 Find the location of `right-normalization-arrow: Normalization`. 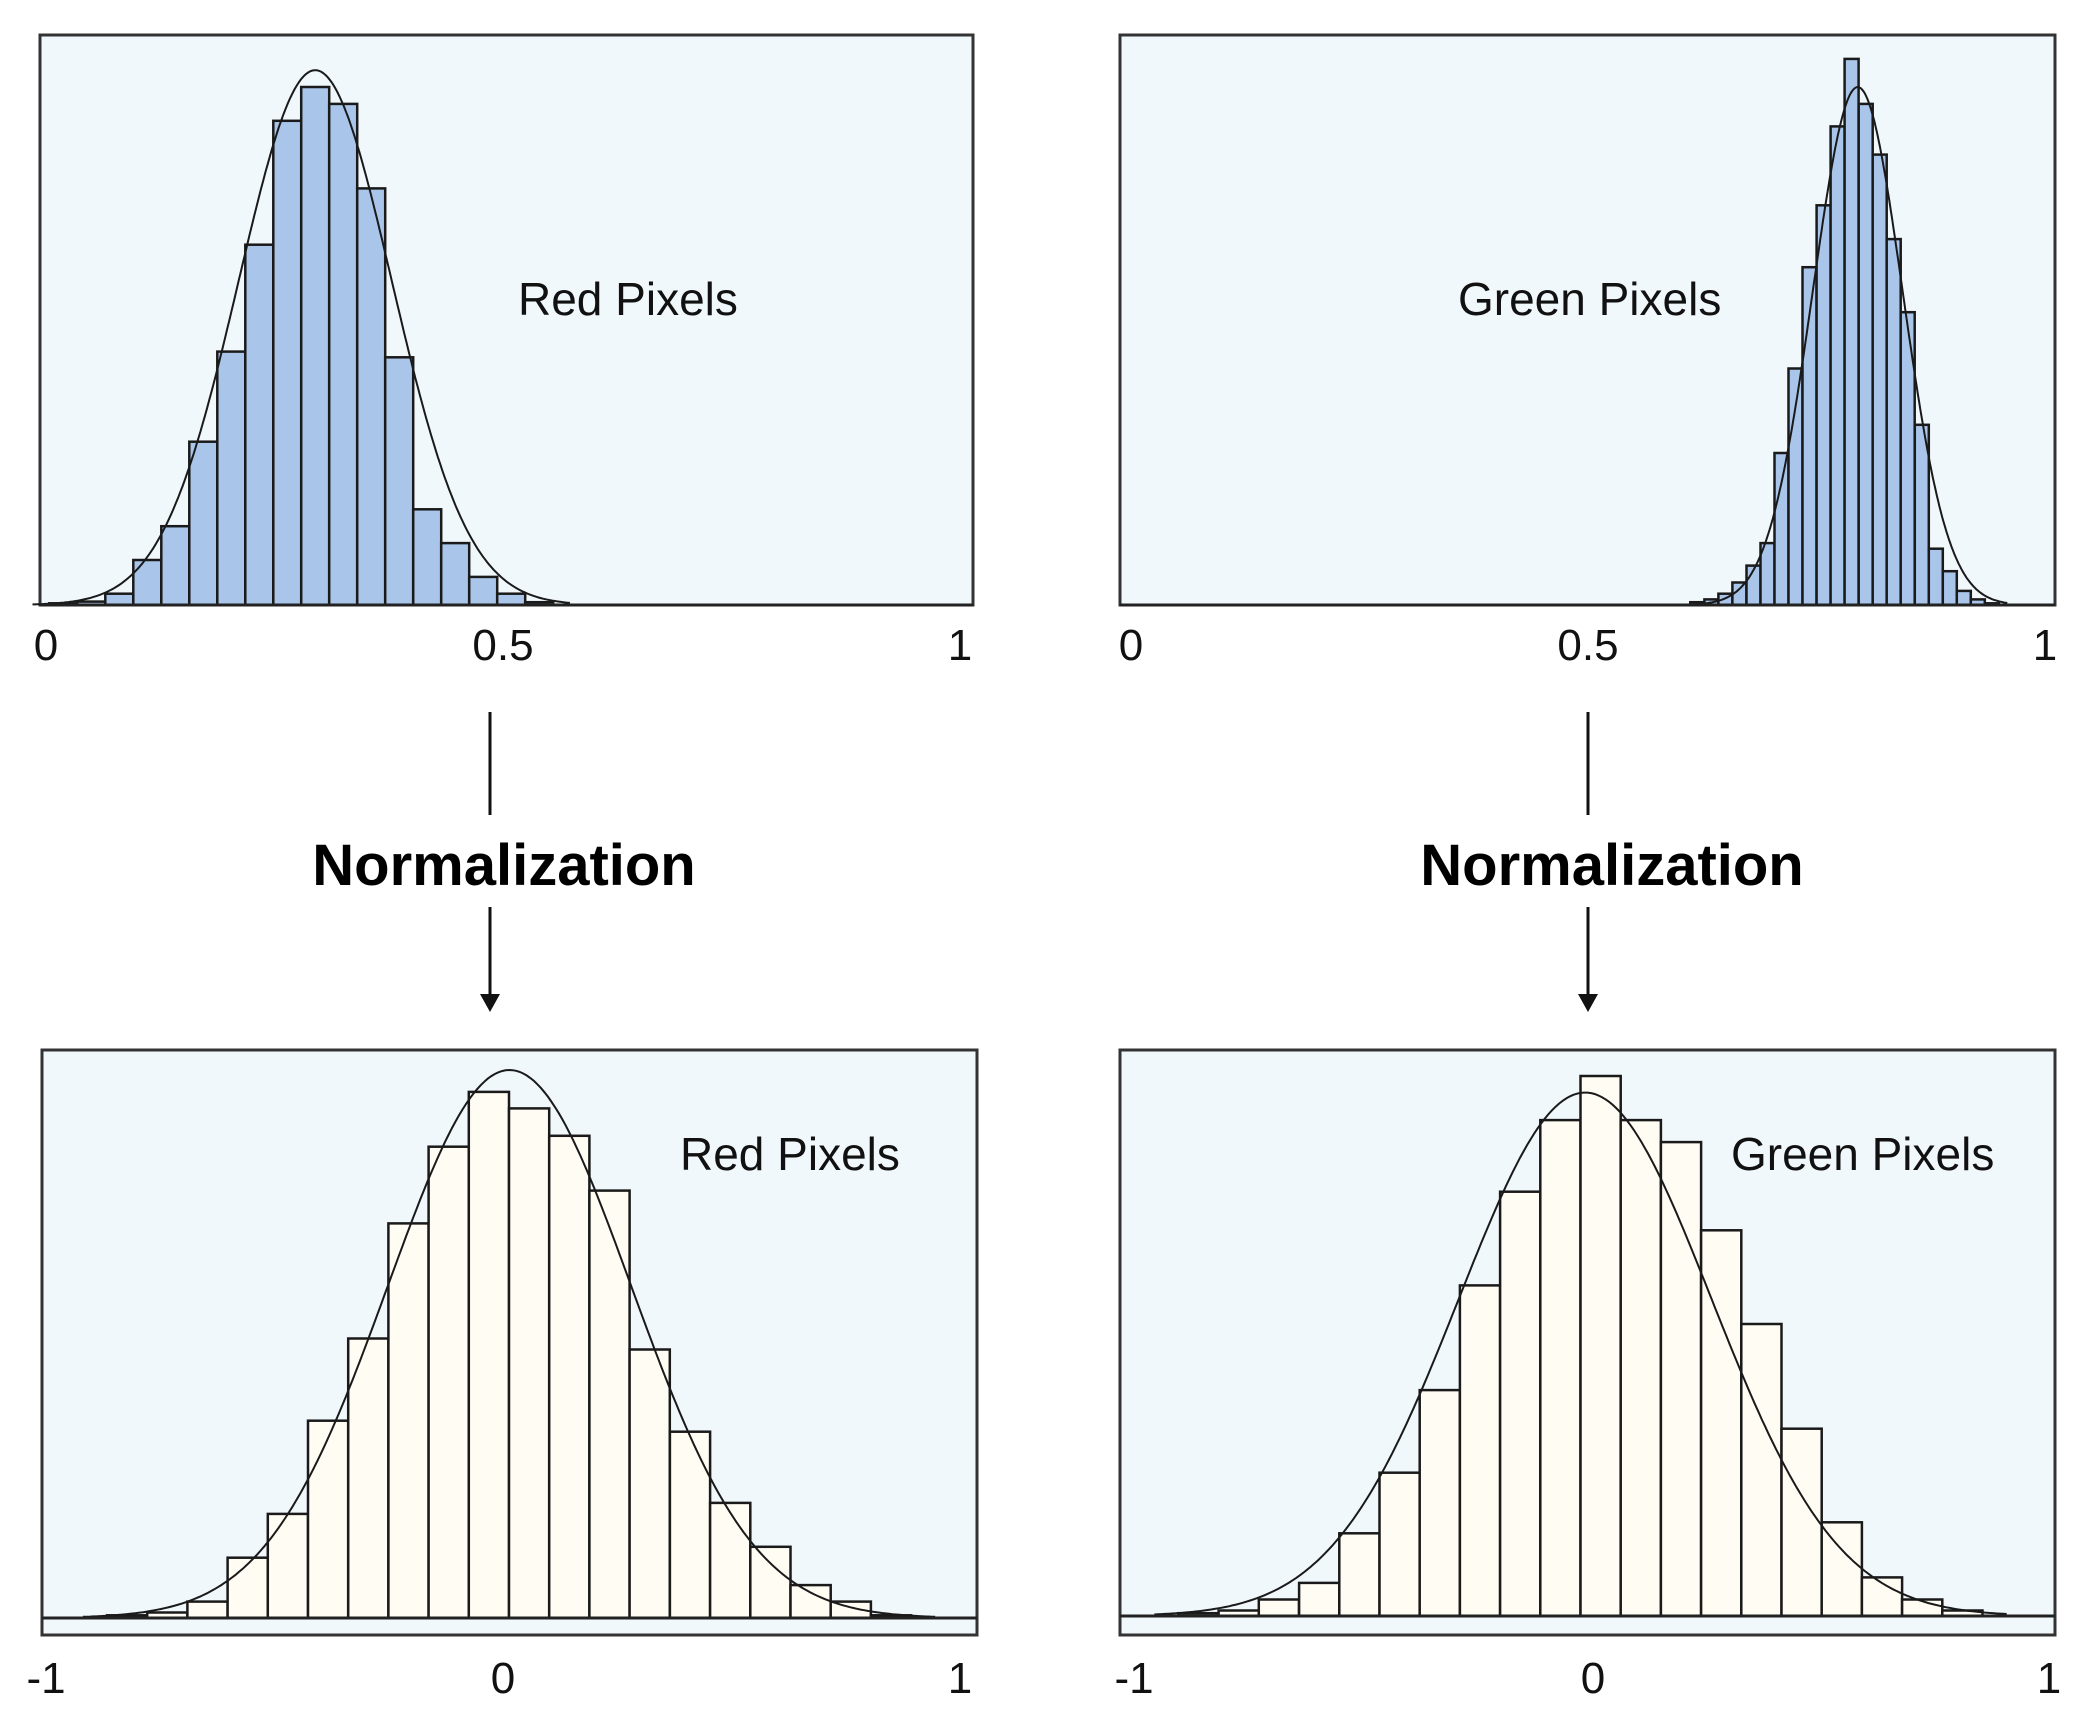

right-normalization-arrow: Normalization is located at coordinates (1612, 862).